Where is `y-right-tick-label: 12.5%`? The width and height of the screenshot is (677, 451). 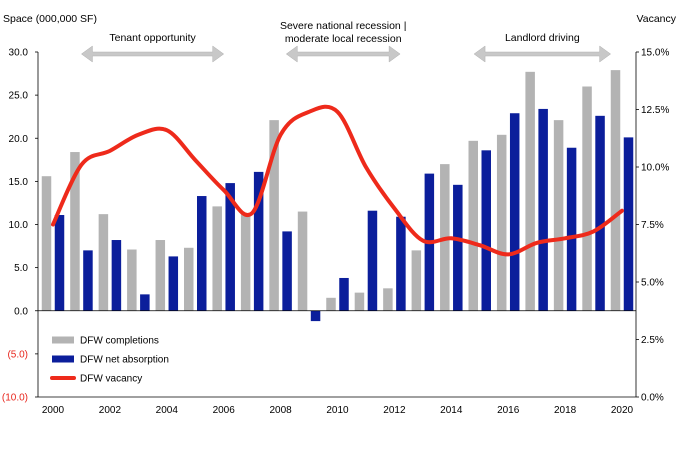 y-right-tick-label: 12.5% is located at coordinates (655, 110).